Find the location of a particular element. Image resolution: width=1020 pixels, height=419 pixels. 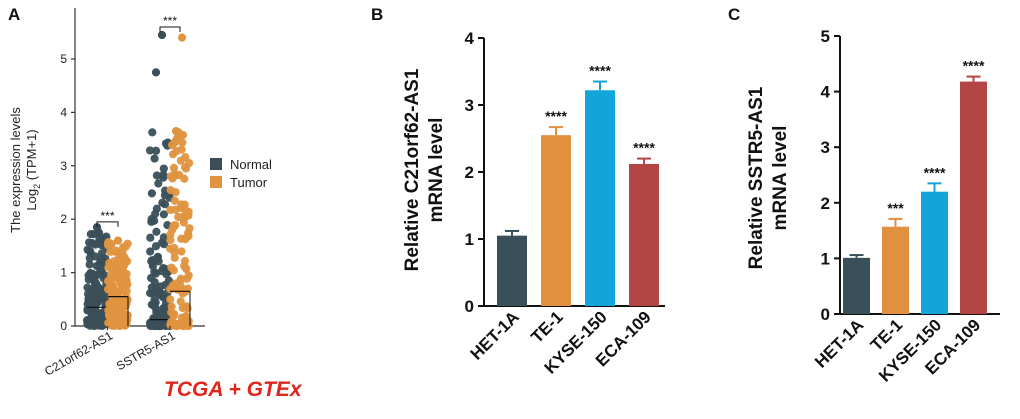

y-tick-label: 2 is located at coordinates (825, 203).